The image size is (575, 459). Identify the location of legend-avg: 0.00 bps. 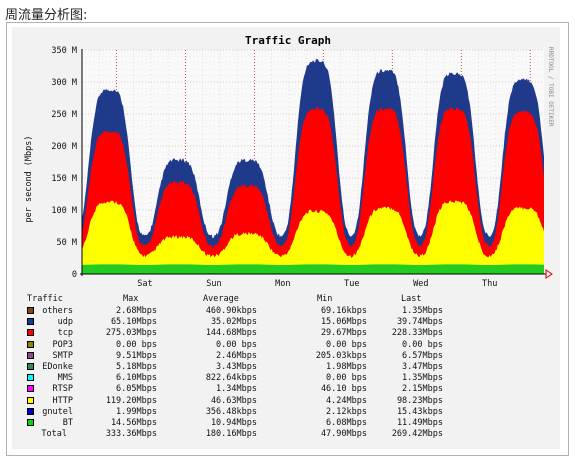
(236, 344).